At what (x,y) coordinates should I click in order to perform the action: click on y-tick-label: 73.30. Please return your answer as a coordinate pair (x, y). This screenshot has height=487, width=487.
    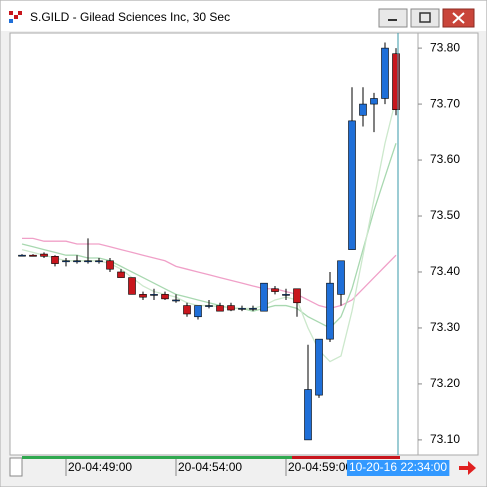
    Looking at the image, I should click on (445, 327).